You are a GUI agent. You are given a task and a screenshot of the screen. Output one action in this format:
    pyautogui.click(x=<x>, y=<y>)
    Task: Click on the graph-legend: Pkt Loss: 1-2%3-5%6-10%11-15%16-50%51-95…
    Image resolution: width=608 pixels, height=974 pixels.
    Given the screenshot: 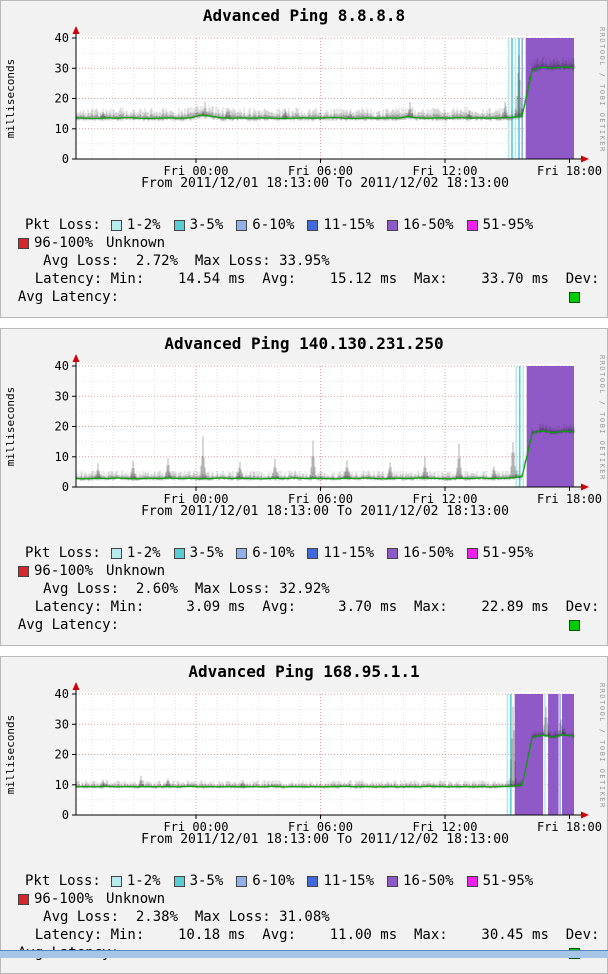 What is the action you would take?
    pyautogui.click(x=304, y=261)
    